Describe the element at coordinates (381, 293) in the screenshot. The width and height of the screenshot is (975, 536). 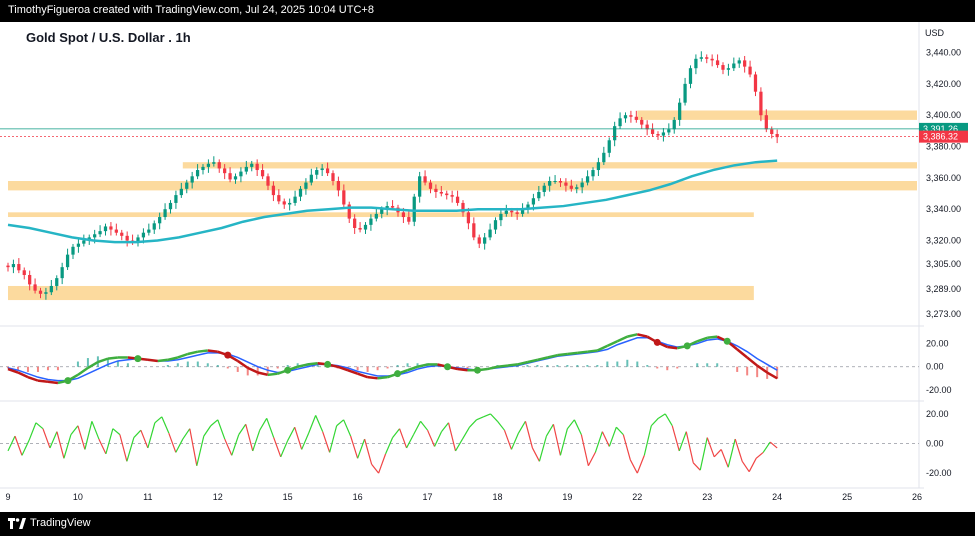
I see `support-resistance-zone` at that location.